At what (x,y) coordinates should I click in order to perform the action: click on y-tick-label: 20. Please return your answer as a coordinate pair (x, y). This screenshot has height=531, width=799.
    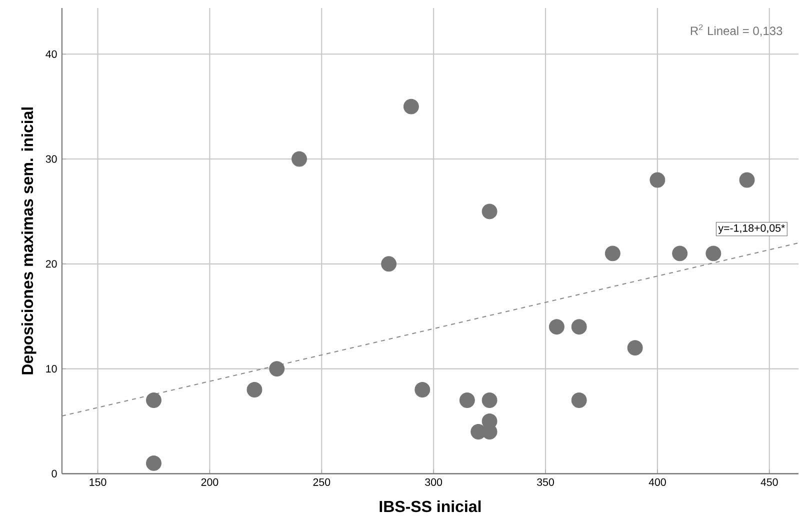
    Looking at the image, I should click on (51, 264).